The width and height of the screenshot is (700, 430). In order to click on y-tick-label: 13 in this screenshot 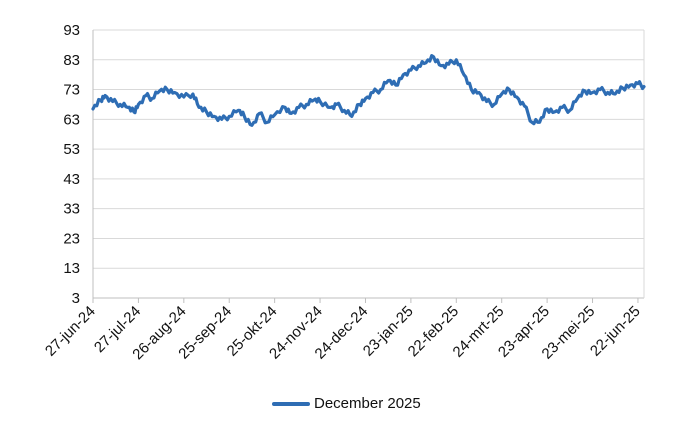, I will do `click(71, 268)`.